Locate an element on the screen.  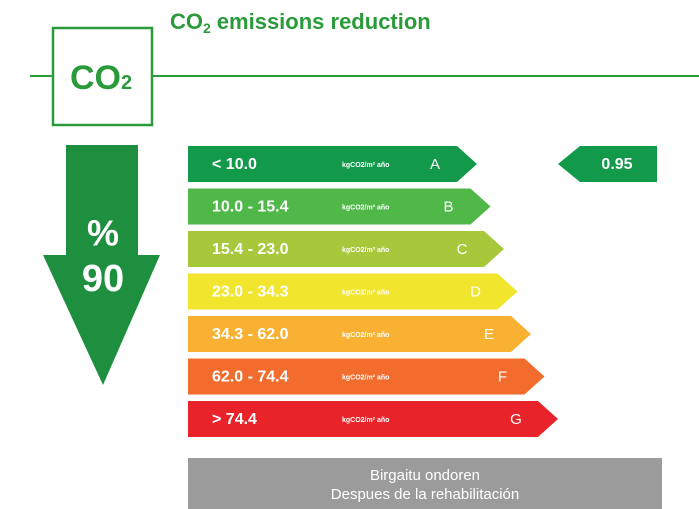
title-rest: emissions reduction is located at coordinates (324, 21).